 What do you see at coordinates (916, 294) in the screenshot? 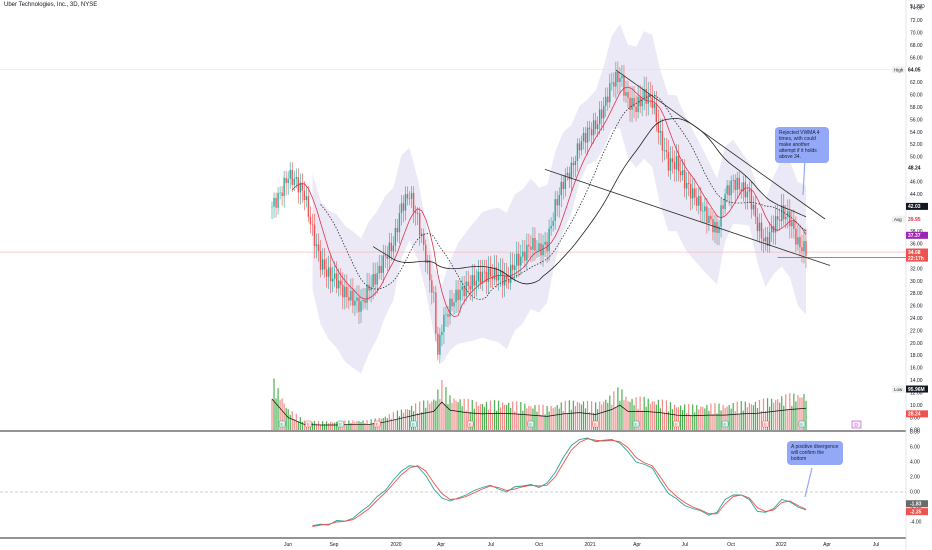
I see `price-tick-label: 28.00` at bounding box center [916, 294].